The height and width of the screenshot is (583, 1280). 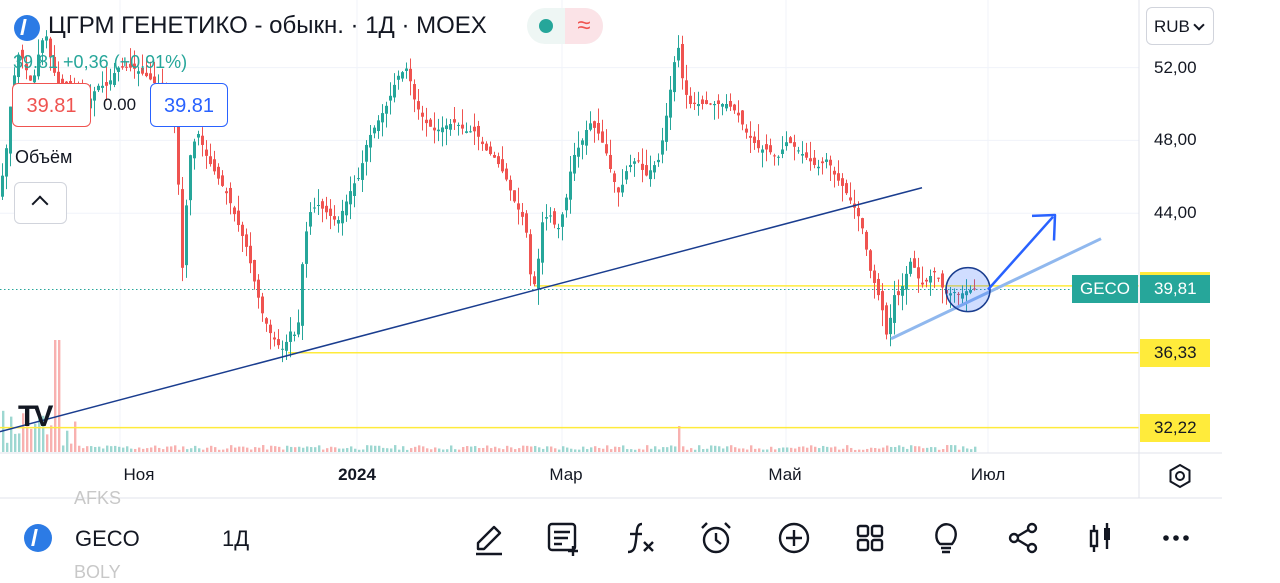 I want to click on buy-price-box: 39.81, so click(x=189, y=105).